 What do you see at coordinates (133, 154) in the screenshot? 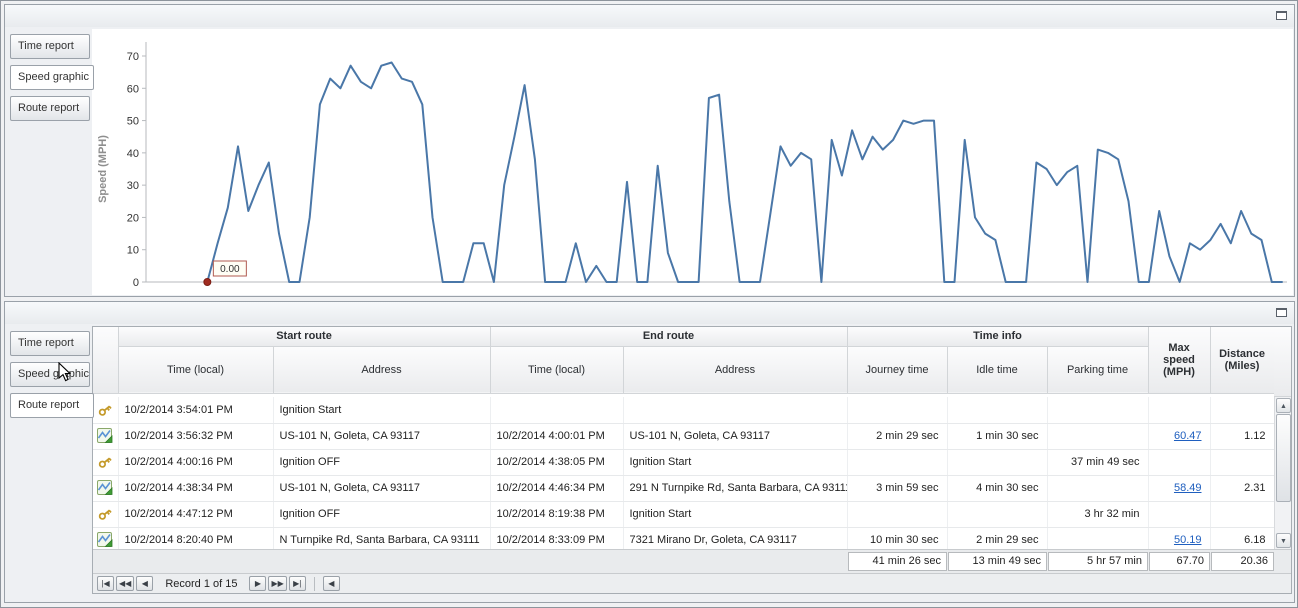
I see `svg-text: 40` at bounding box center [133, 154].